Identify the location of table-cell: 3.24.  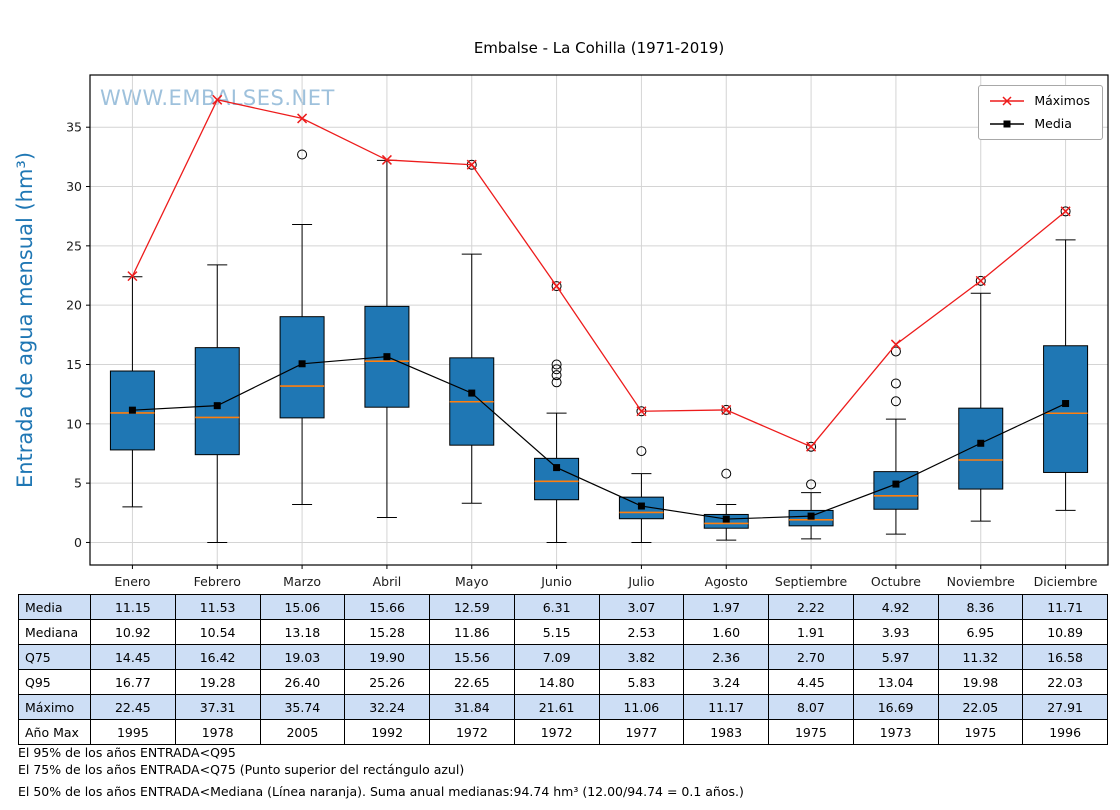
(726, 682).